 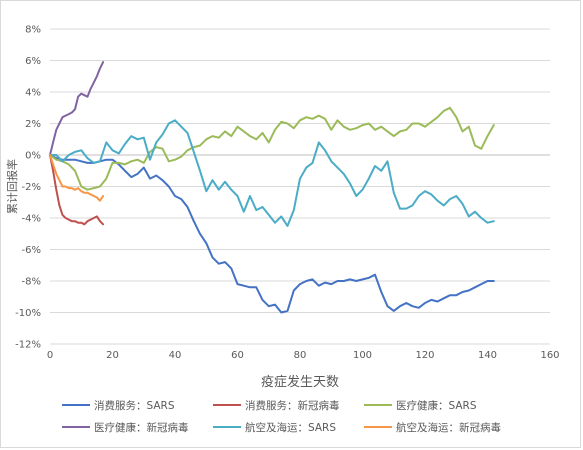 What do you see at coordinates (33, 156) in the screenshot?
I see `y-tick-label: 0%` at bounding box center [33, 156].